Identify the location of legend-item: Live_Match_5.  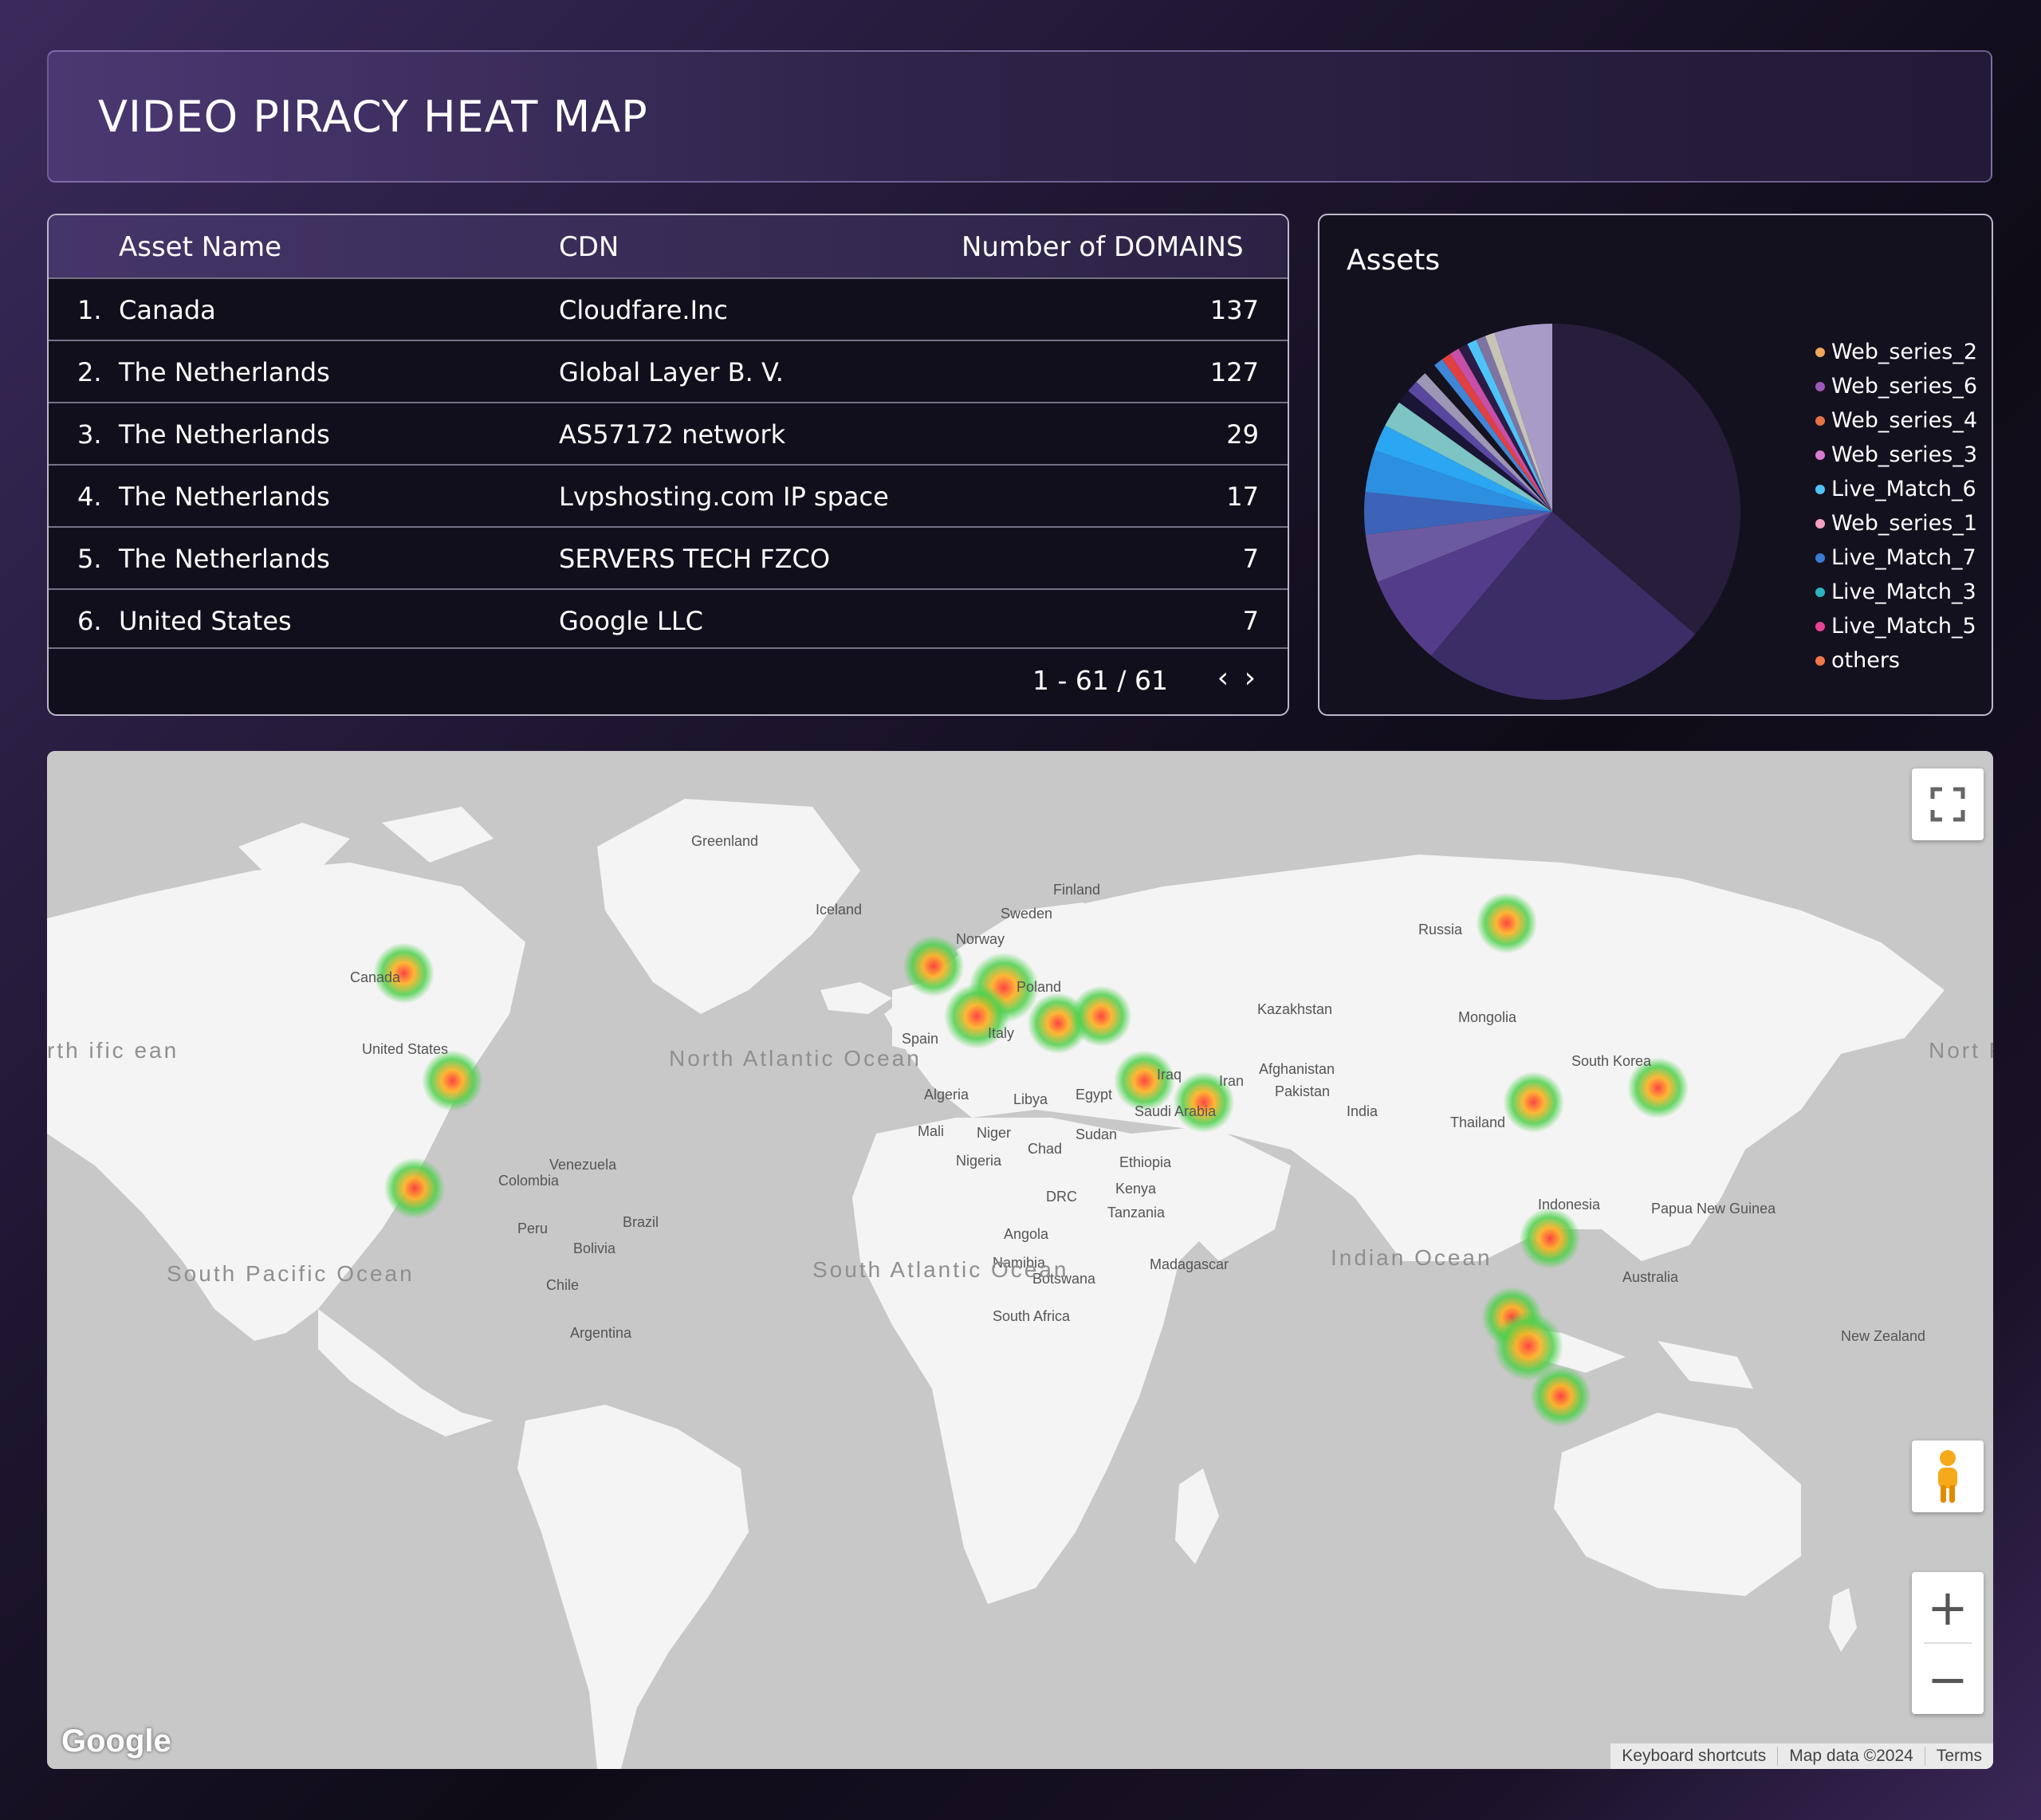
(1896, 626).